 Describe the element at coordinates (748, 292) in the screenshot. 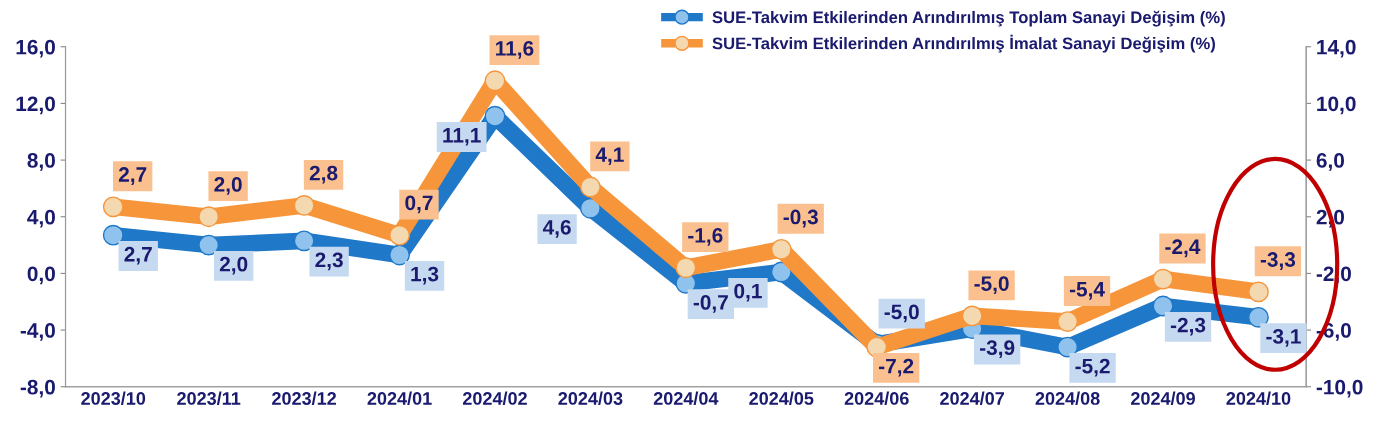

I see `data-label: 0,1` at that location.